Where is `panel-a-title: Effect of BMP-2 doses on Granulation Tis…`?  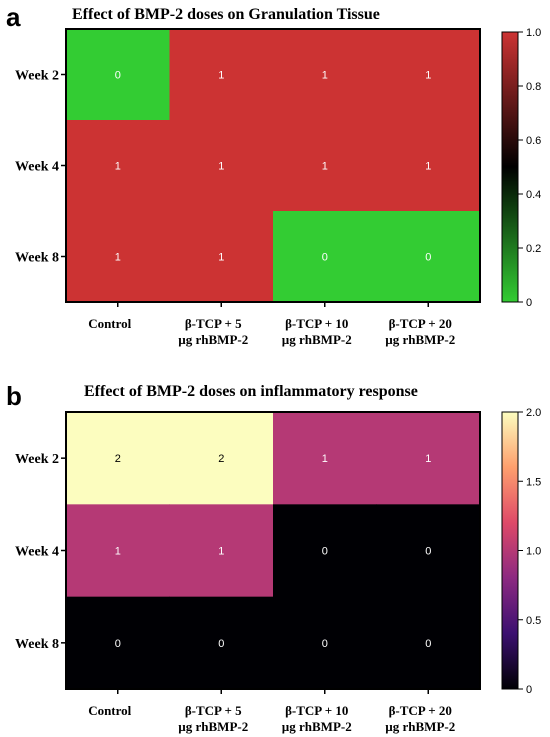 panel-a-title: Effect of BMP-2 doses on Granulation Tis… is located at coordinates (226, 14).